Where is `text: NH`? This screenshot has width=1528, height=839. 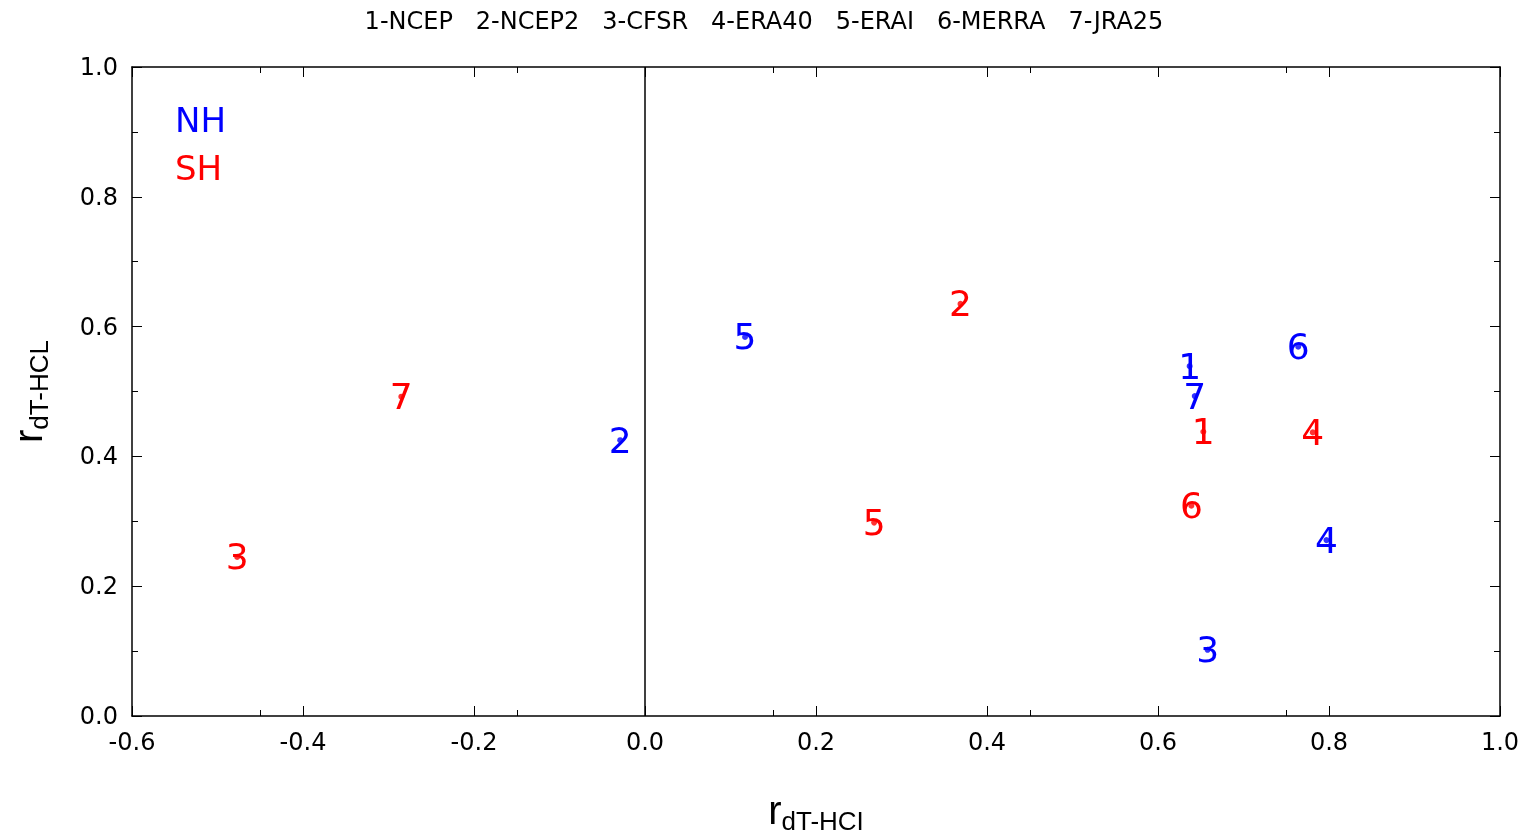 text: NH is located at coordinates (200, 120).